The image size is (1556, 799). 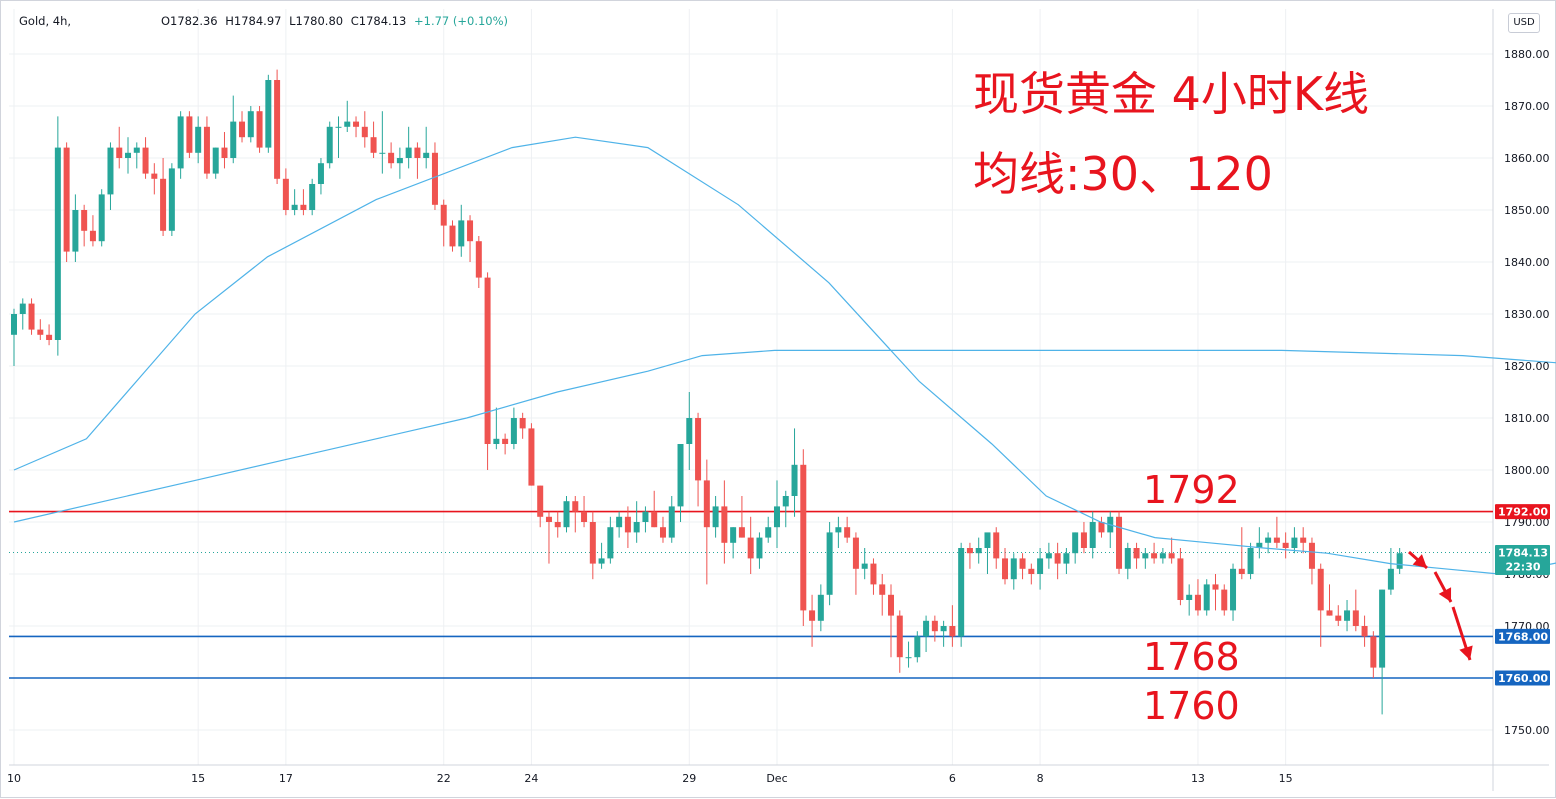 I want to click on x-tick-label: 8, so click(x=1040, y=778).